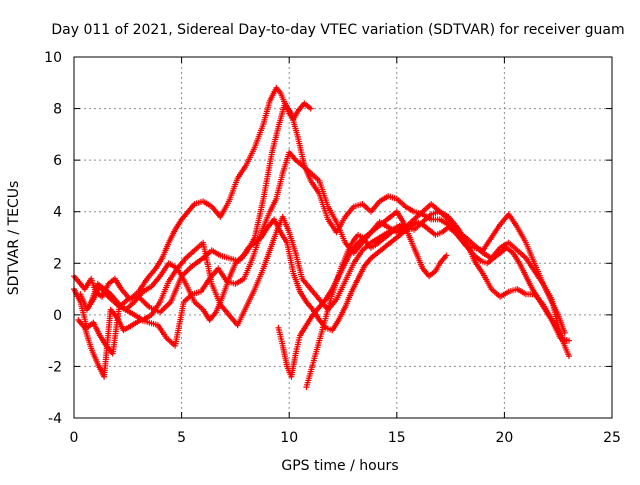 The image size is (640, 485). Describe the element at coordinates (55, 419) in the screenshot. I see `y-tick-label: -4` at that location.